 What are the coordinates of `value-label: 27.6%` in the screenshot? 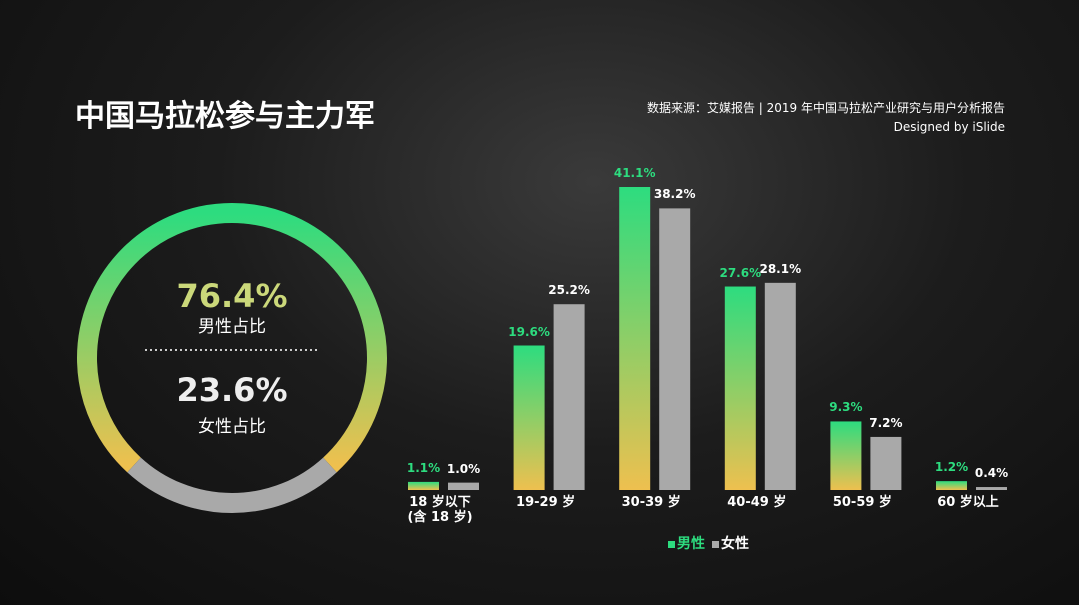 It's located at (740, 272).